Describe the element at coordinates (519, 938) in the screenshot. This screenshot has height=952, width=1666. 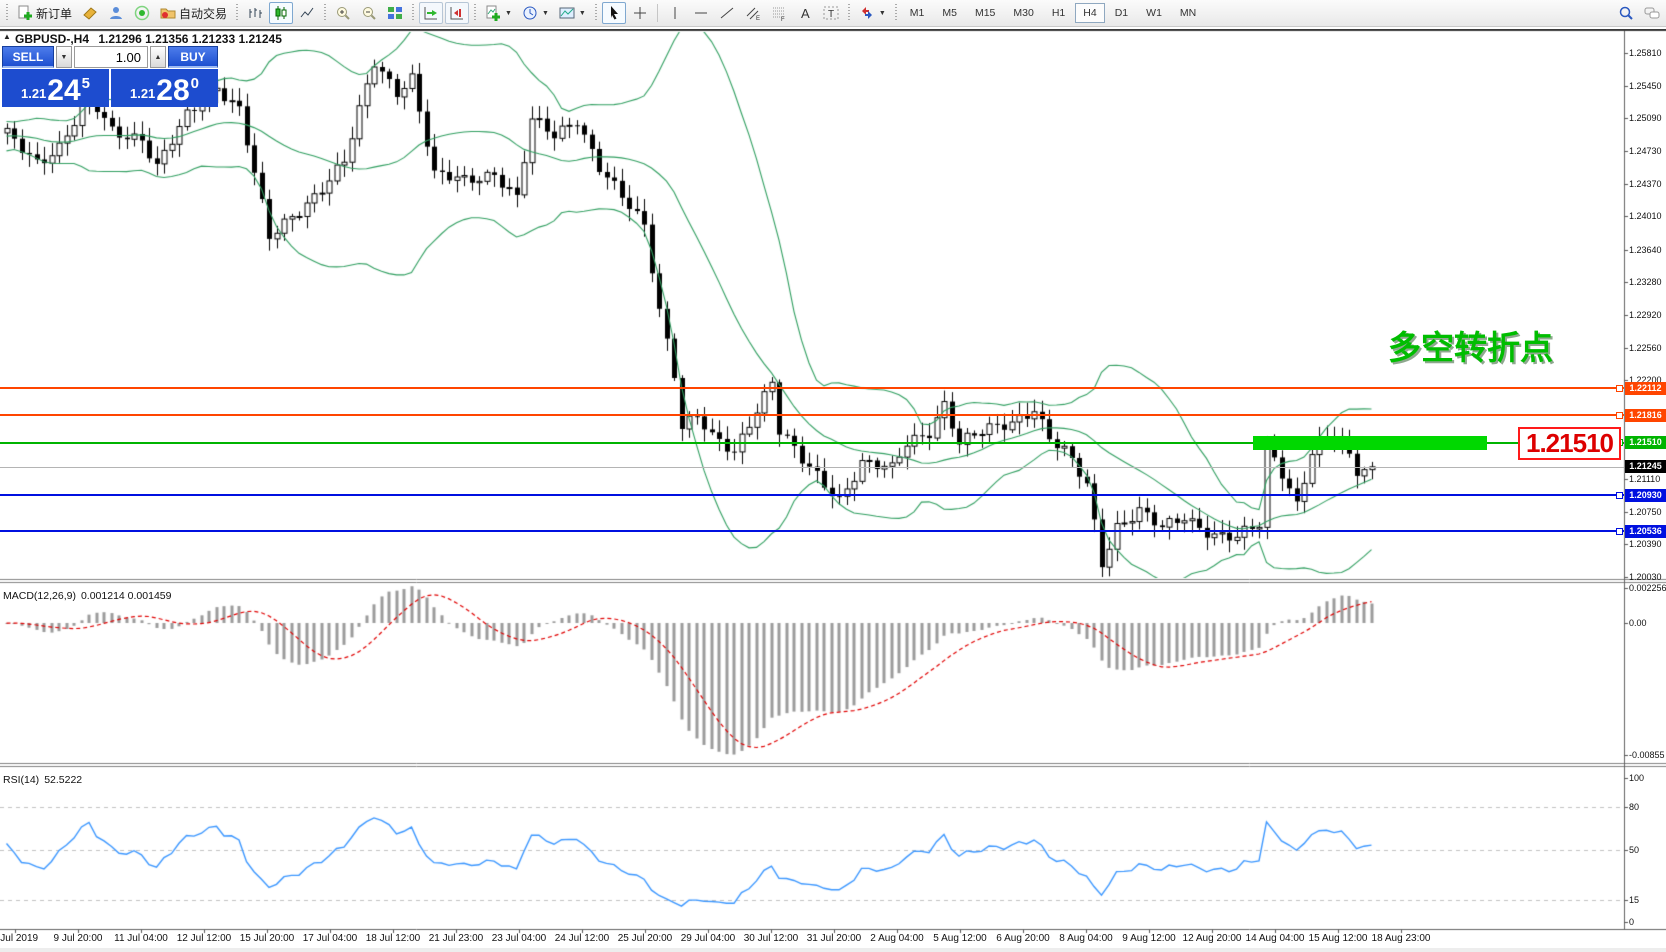
I see `time-axis-label: 23 Jul 04:00` at that location.